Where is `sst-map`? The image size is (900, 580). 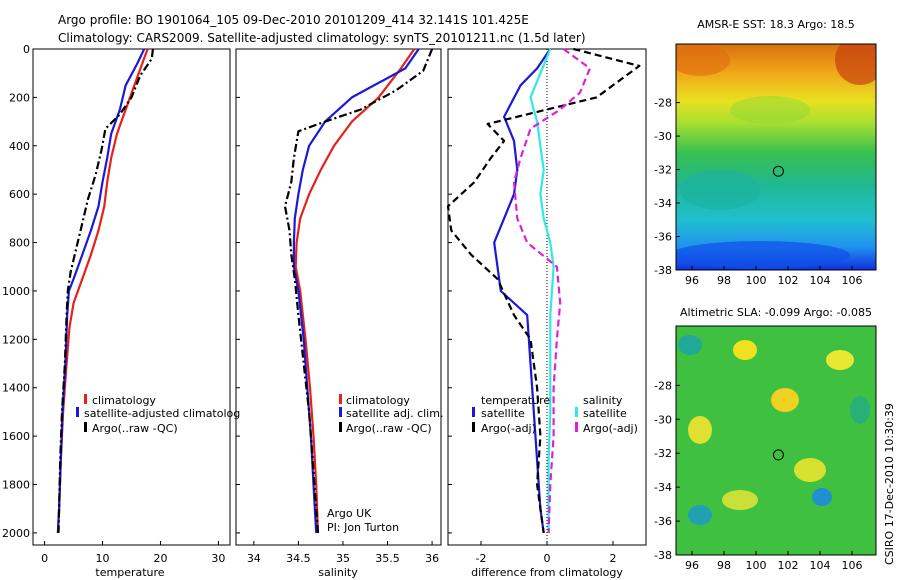
sst-map is located at coordinates (776, 157).